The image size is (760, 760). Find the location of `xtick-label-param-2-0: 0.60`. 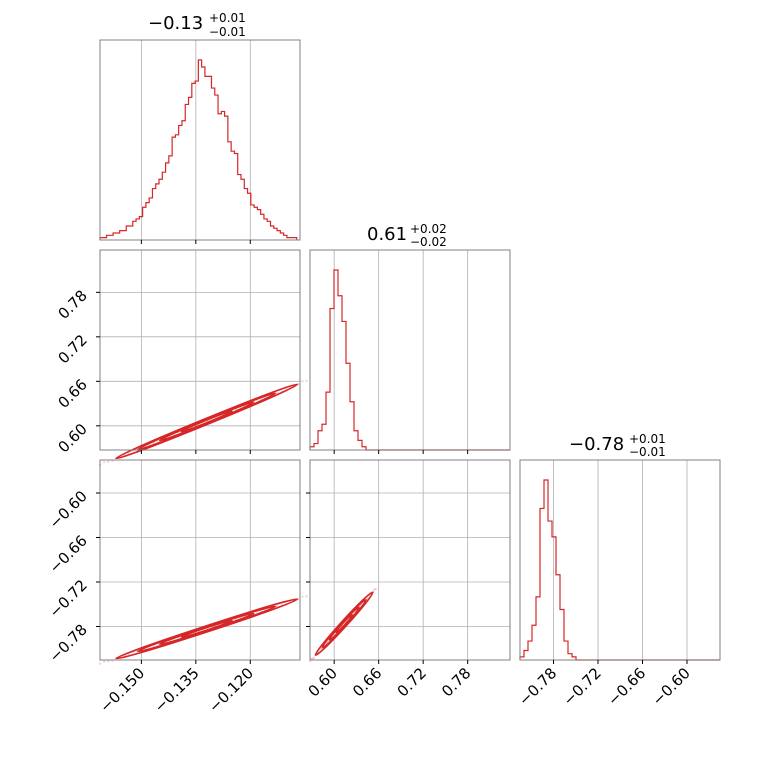

xtick-label-param-2-0: 0.60 is located at coordinates (323, 682).